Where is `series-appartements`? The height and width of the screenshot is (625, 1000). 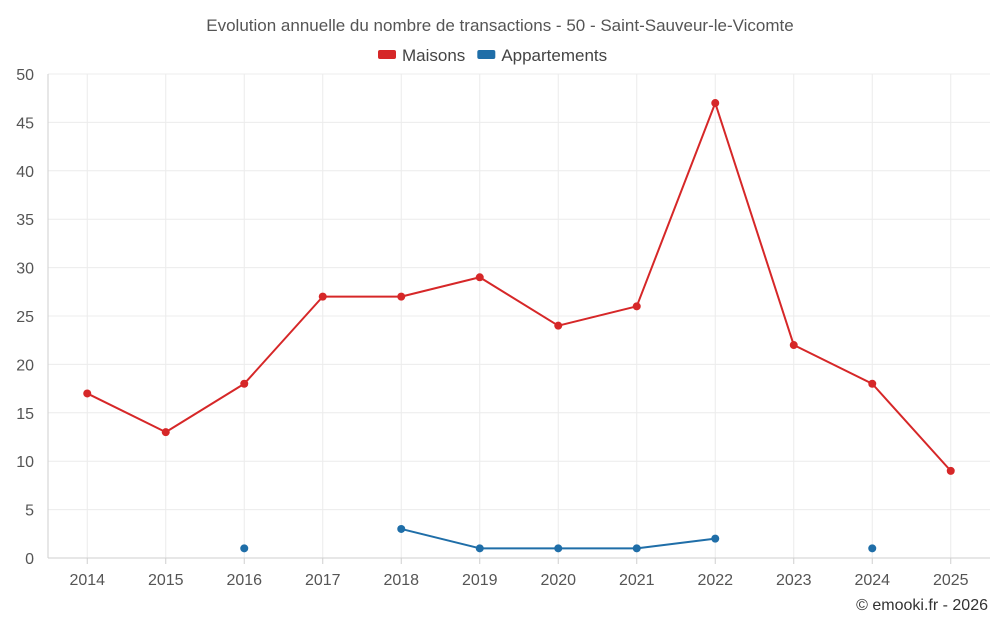 series-appartements is located at coordinates (558, 538).